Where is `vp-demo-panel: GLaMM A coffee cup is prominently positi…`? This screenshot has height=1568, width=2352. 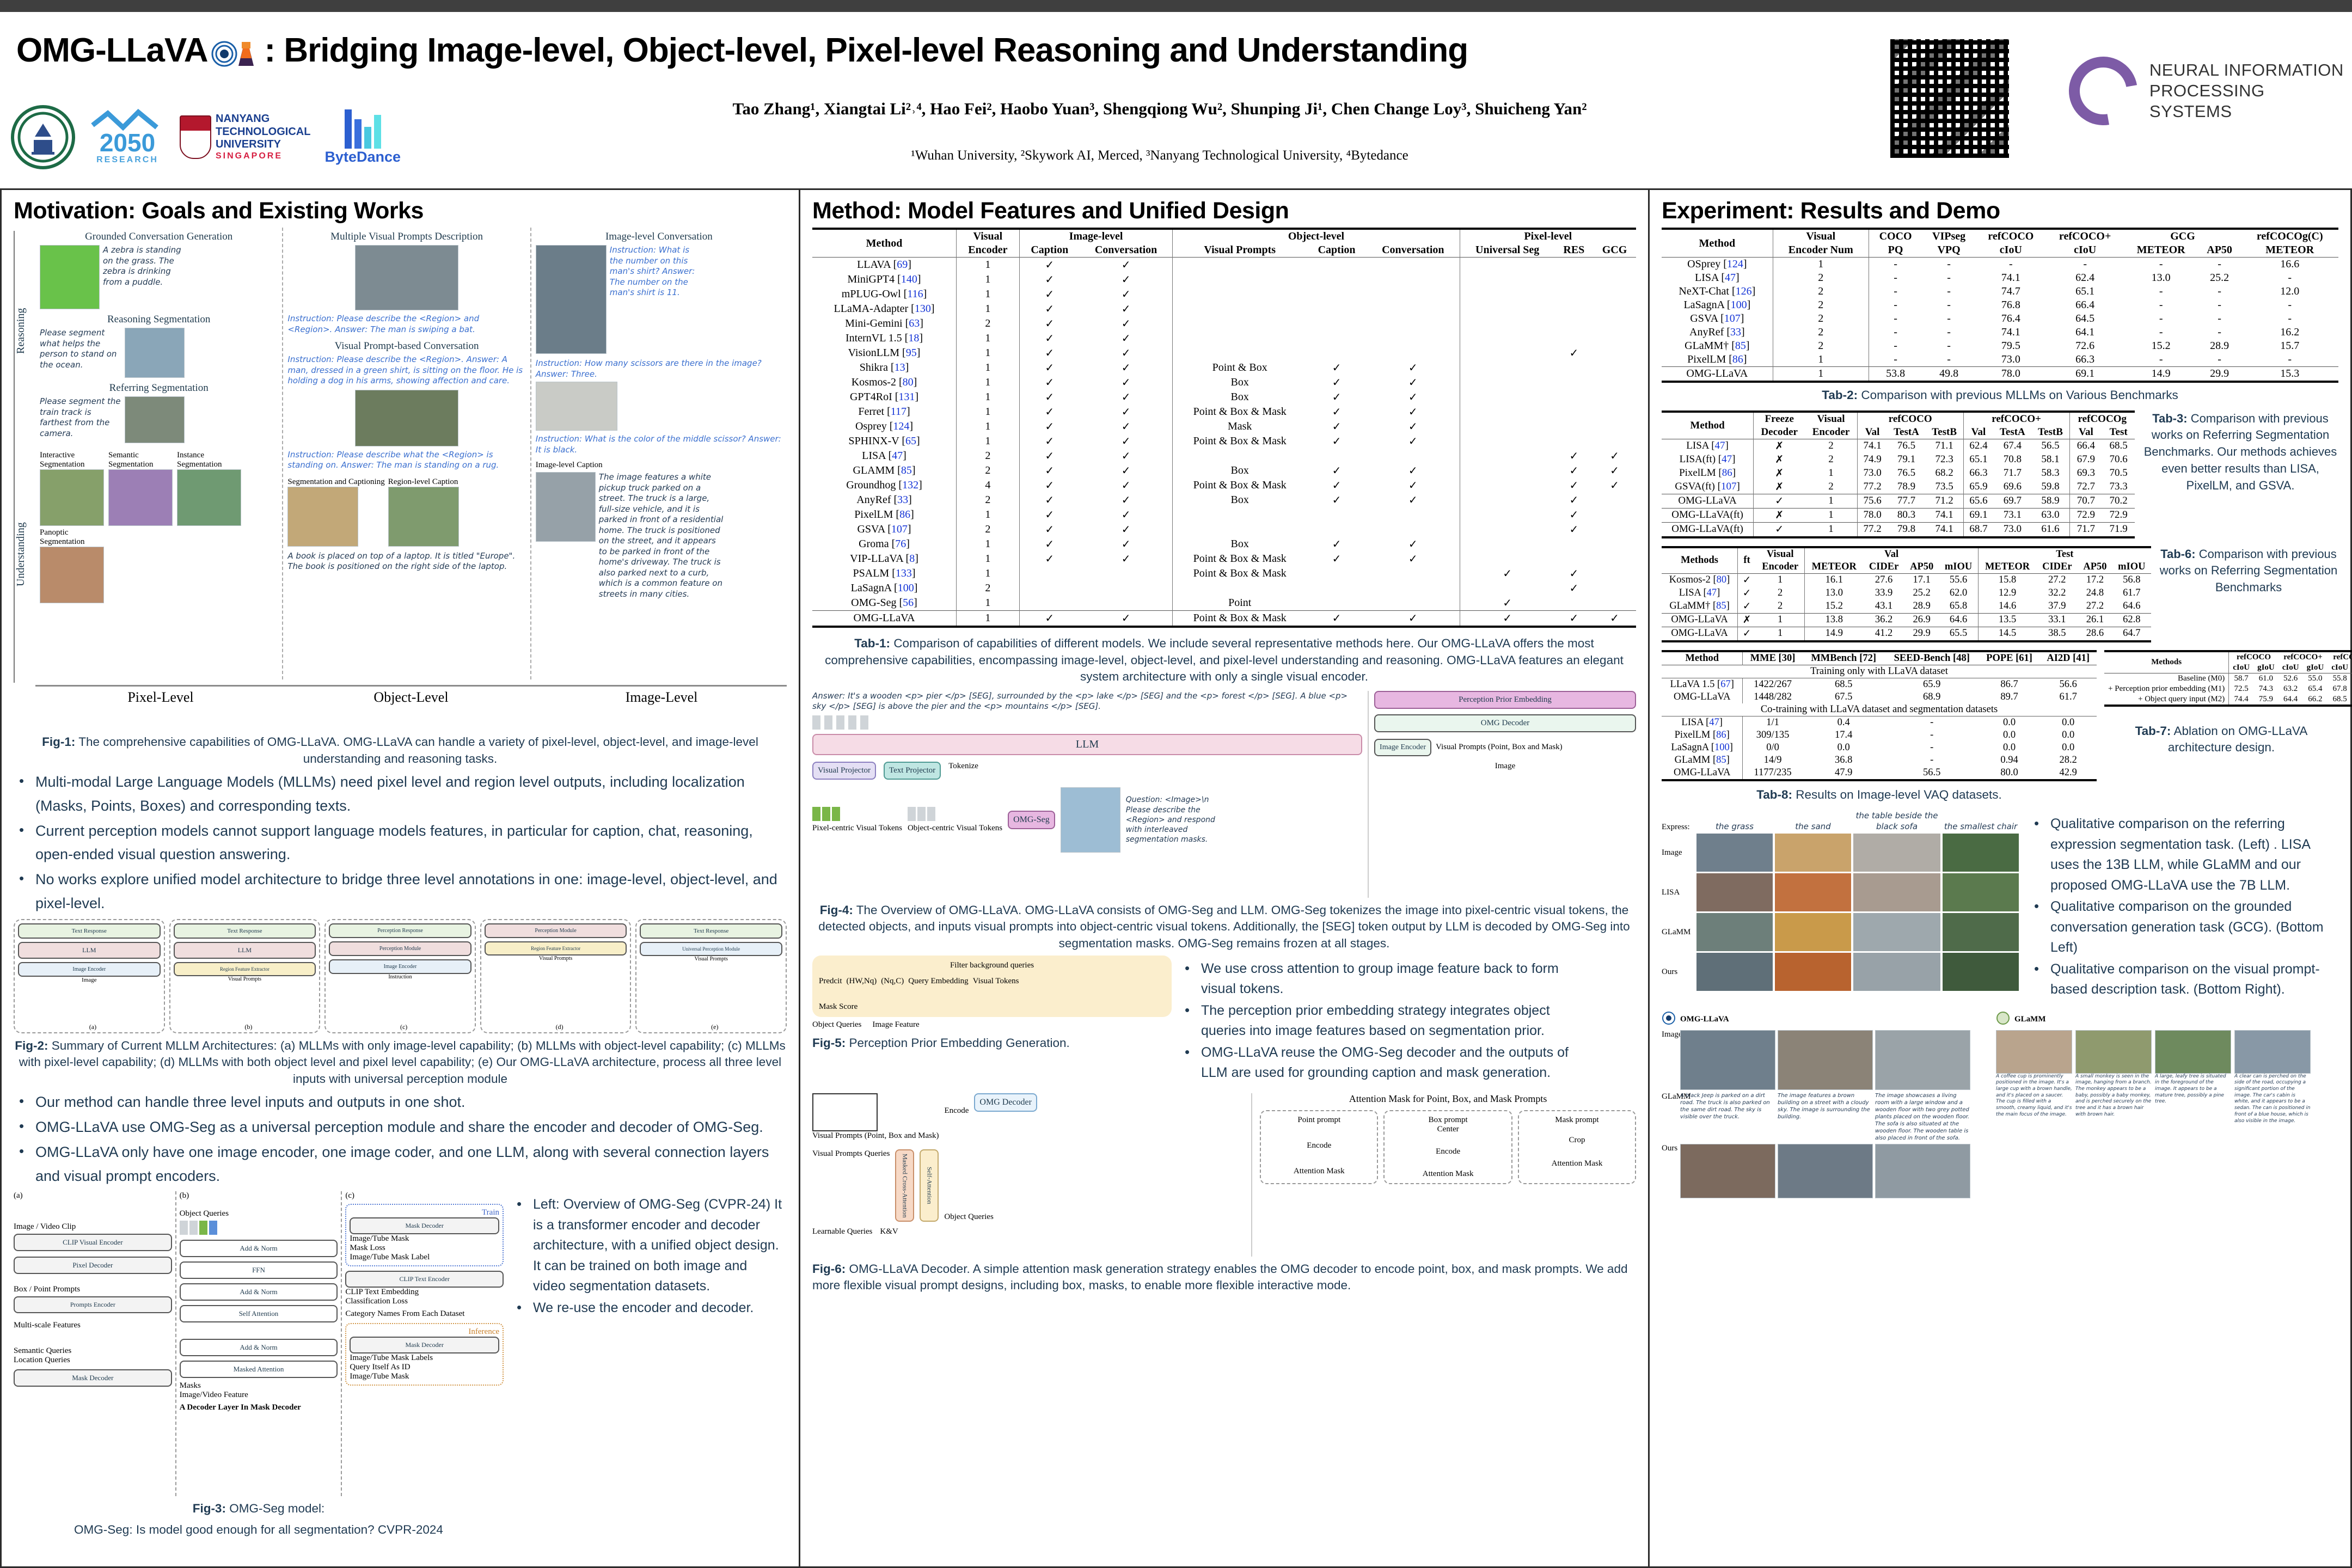
vp-demo-panel: GLaMM A coffee cup is prominently positi… is located at coordinates (2159, 1068).